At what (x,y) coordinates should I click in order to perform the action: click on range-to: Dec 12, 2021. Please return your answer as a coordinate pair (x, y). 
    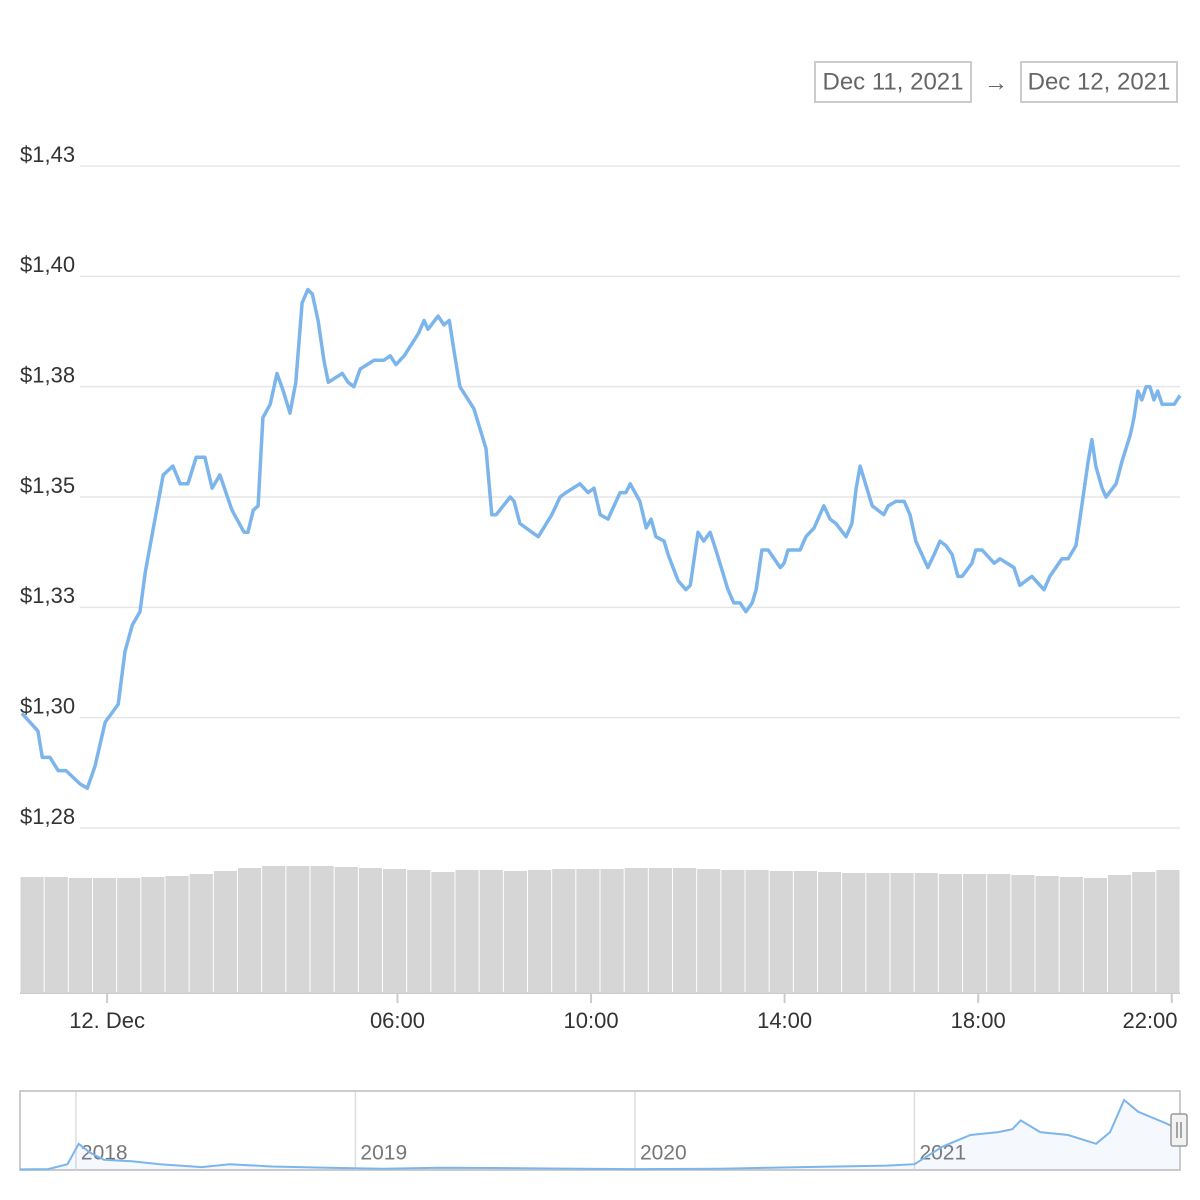
    Looking at the image, I should click on (1099, 81).